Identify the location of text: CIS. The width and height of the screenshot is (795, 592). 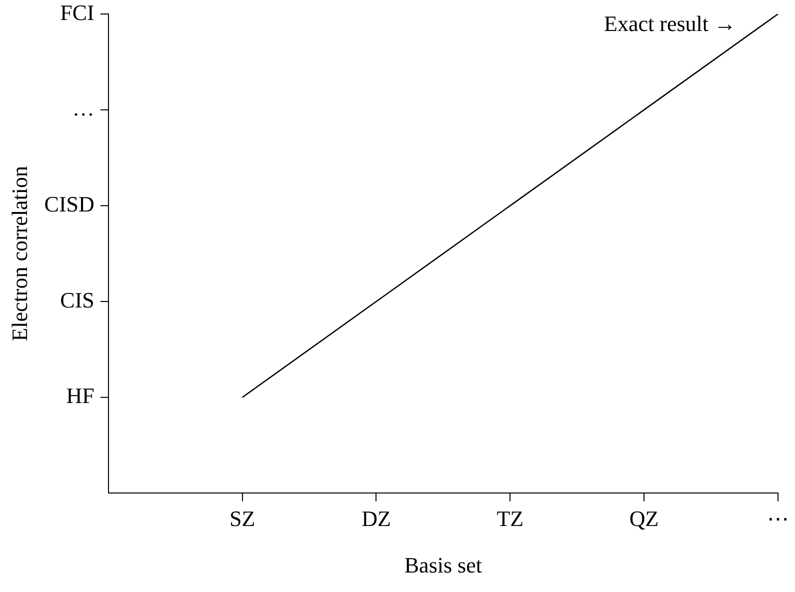
(77, 299).